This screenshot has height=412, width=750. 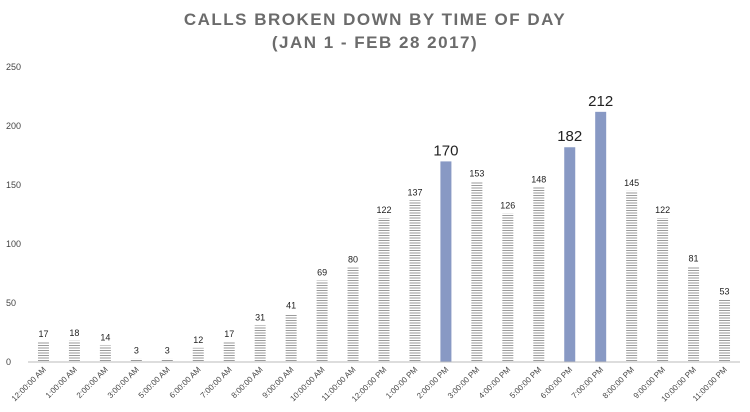 What do you see at coordinates (322, 273) in the screenshot?
I see `data-label: 69` at bounding box center [322, 273].